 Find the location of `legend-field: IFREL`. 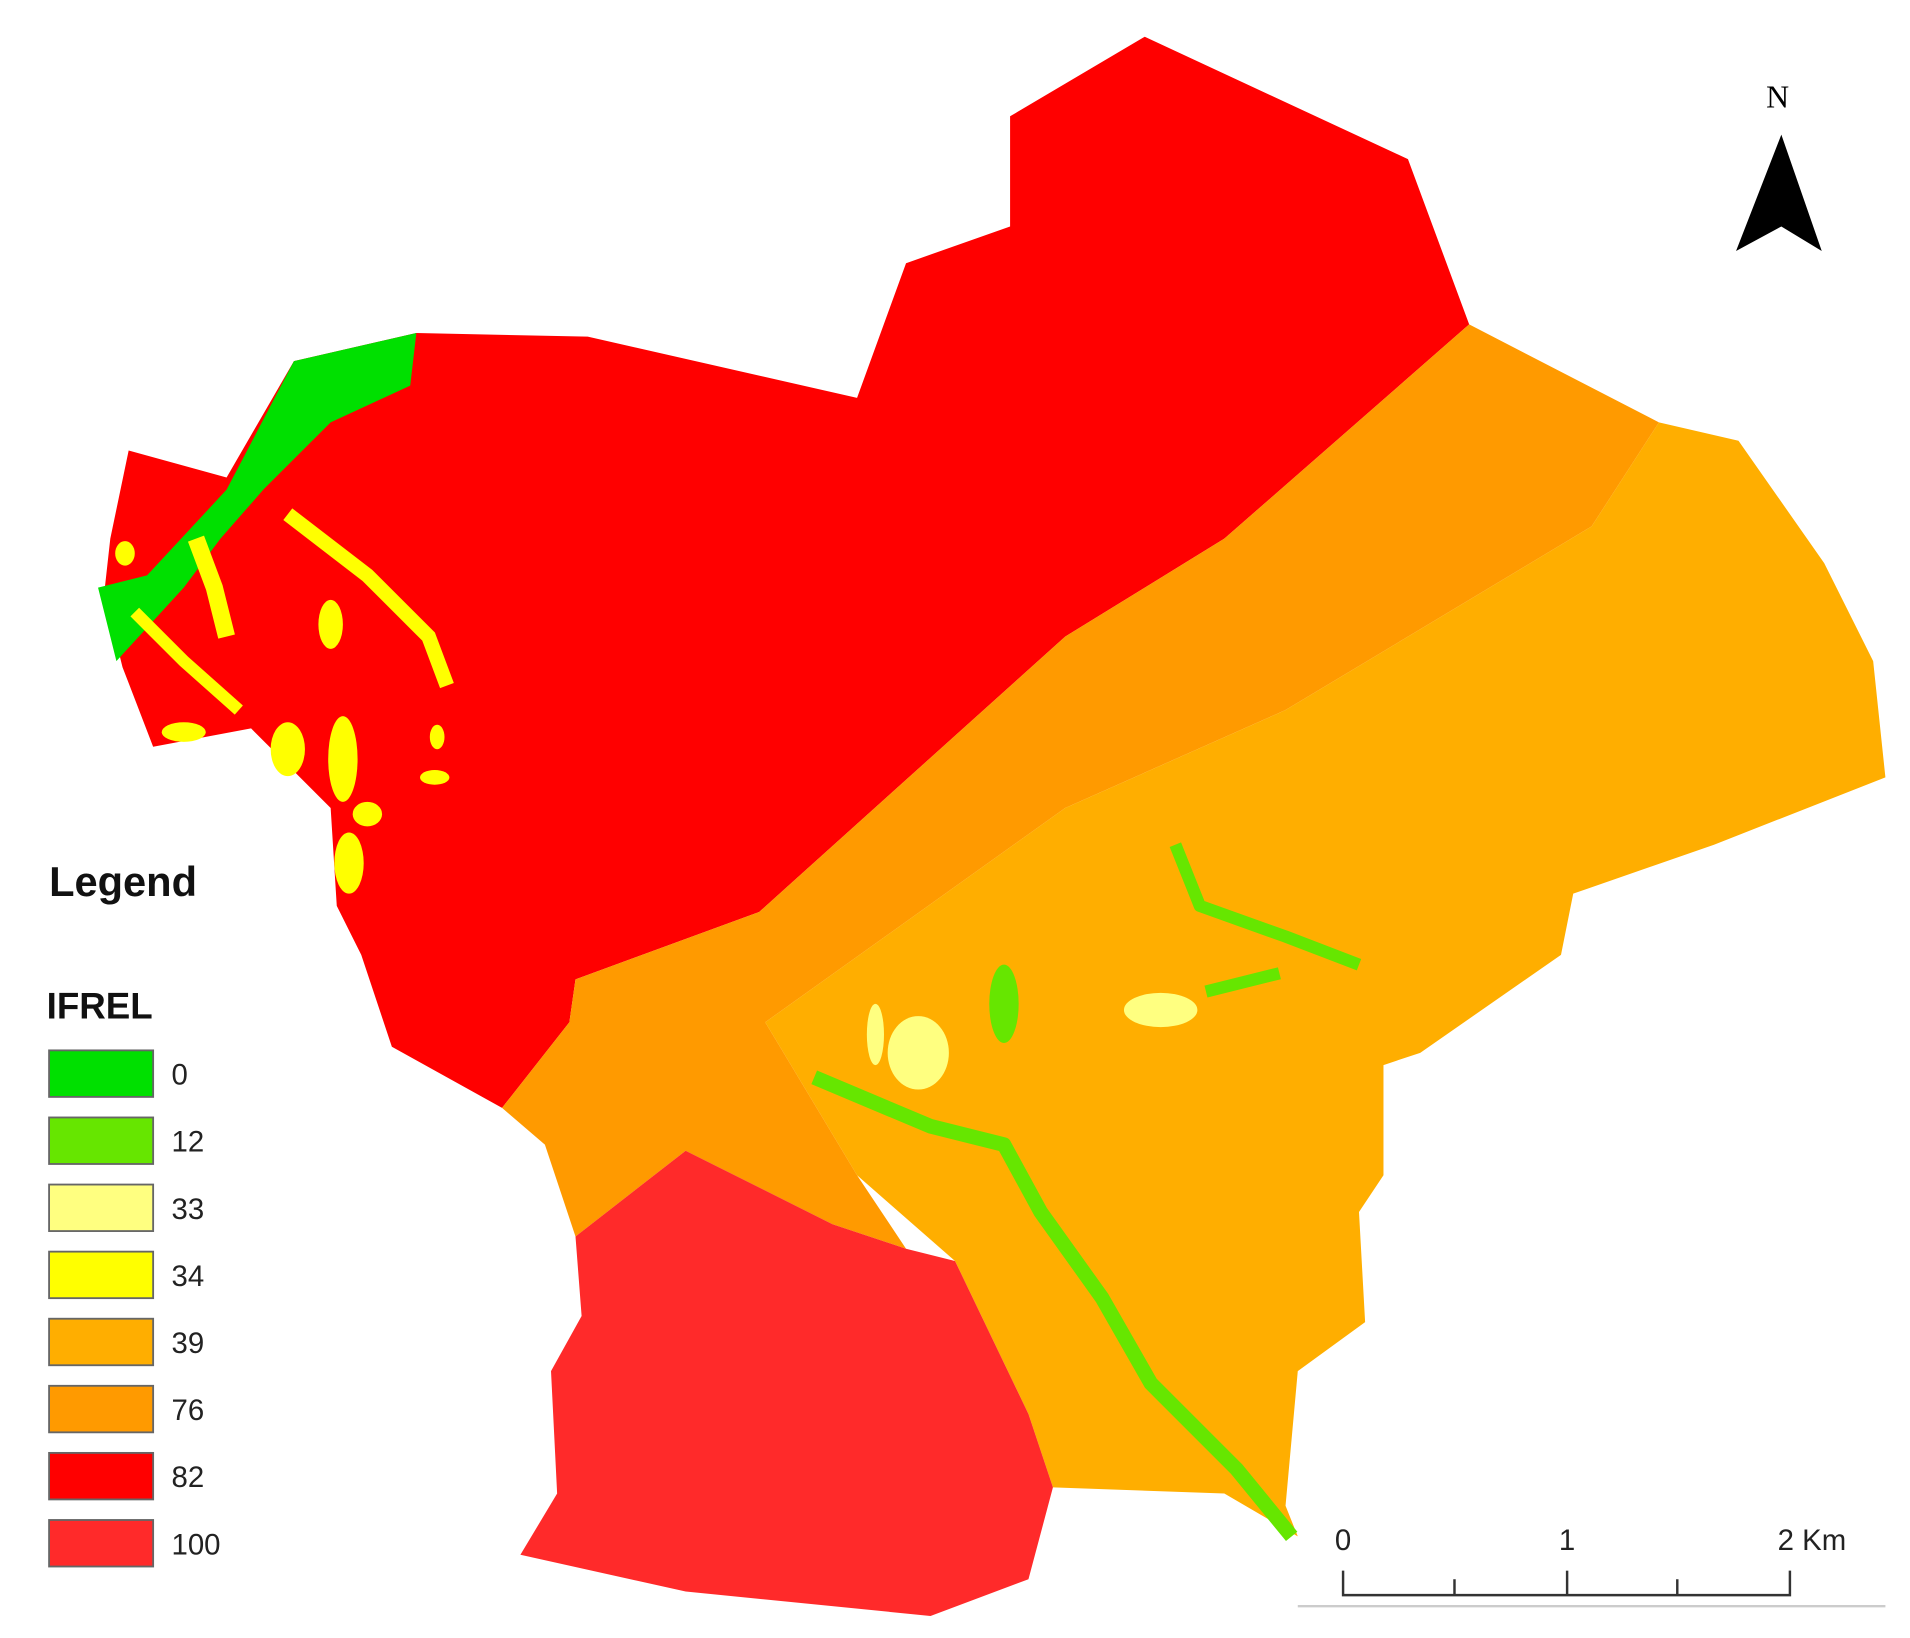

legend-field: IFREL is located at coordinates (100, 1006).